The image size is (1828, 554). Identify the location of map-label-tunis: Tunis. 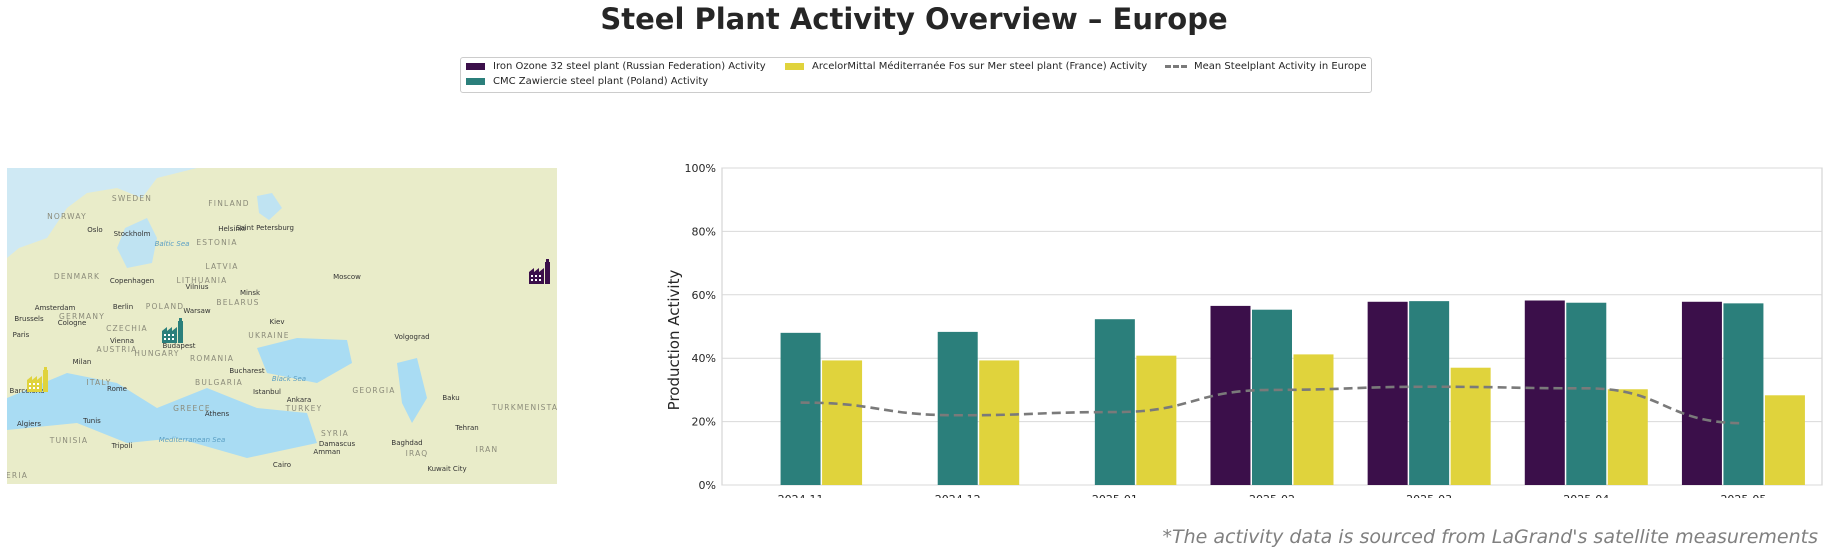
(91, 421).